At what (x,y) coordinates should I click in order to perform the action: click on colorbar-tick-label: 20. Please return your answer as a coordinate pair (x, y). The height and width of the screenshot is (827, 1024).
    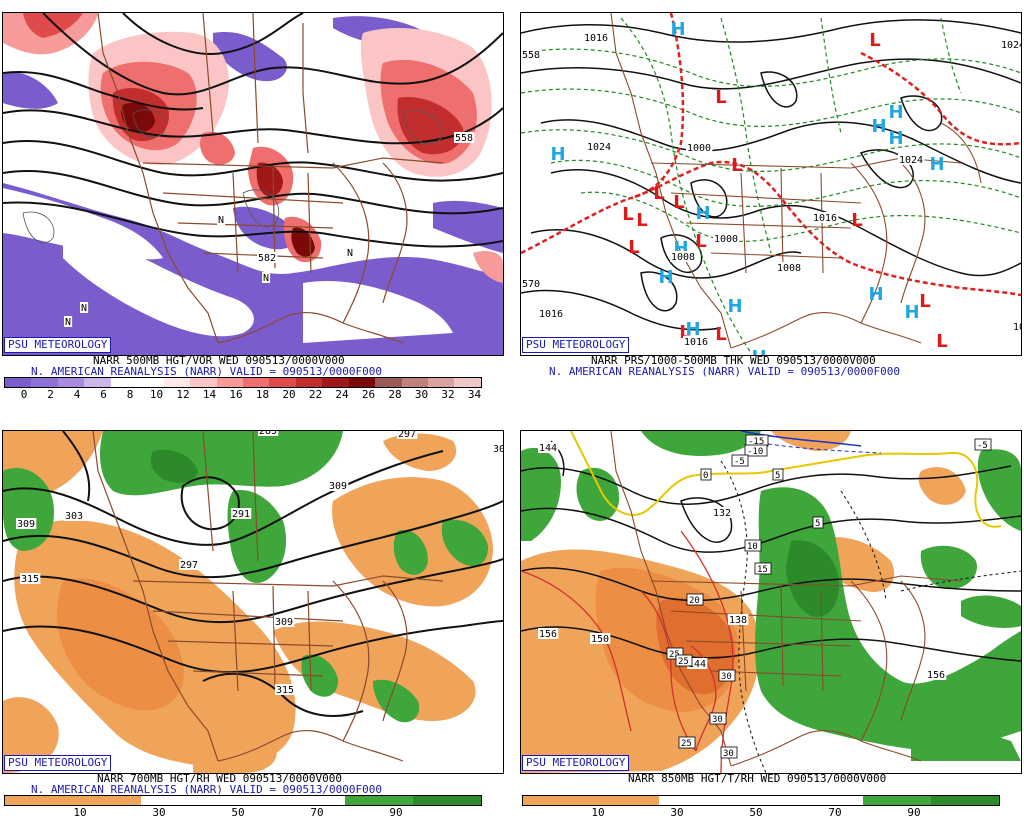
    Looking at the image, I should click on (289, 394).